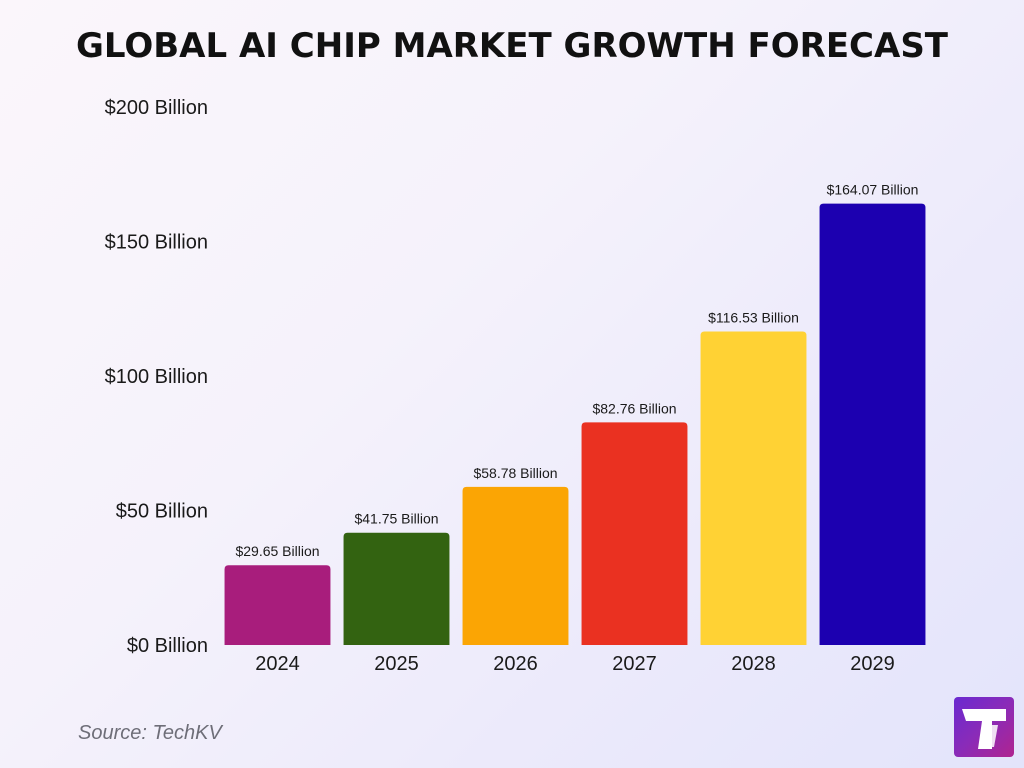  I want to click on bar-value-label: $164.07 Billion, so click(873, 190).